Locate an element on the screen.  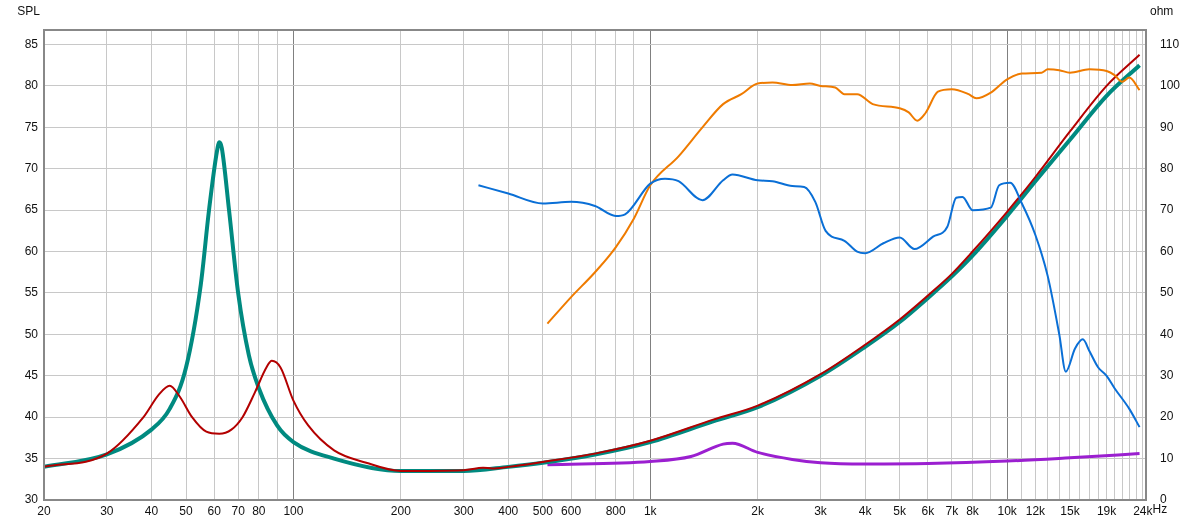
y2-tick-label: 30 is located at coordinates (1167, 375).